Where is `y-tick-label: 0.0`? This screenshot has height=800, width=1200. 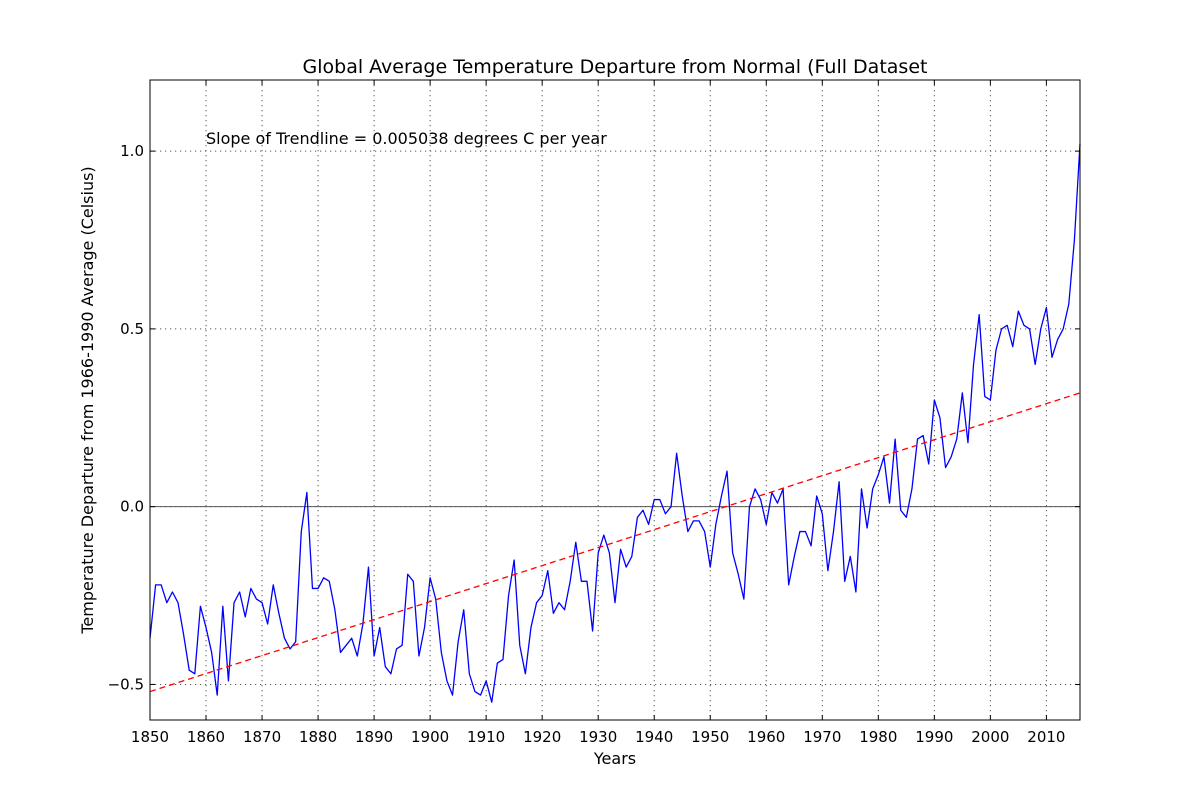
y-tick-label: 0.0 is located at coordinates (132, 507).